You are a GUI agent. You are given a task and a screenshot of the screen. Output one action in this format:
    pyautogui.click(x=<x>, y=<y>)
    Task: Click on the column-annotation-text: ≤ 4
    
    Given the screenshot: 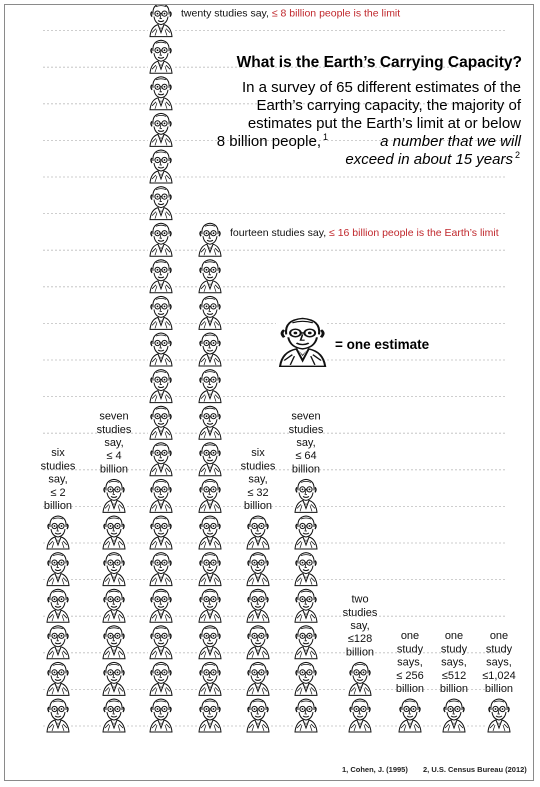 What is the action you would take?
    pyautogui.click(x=113, y=456)
    